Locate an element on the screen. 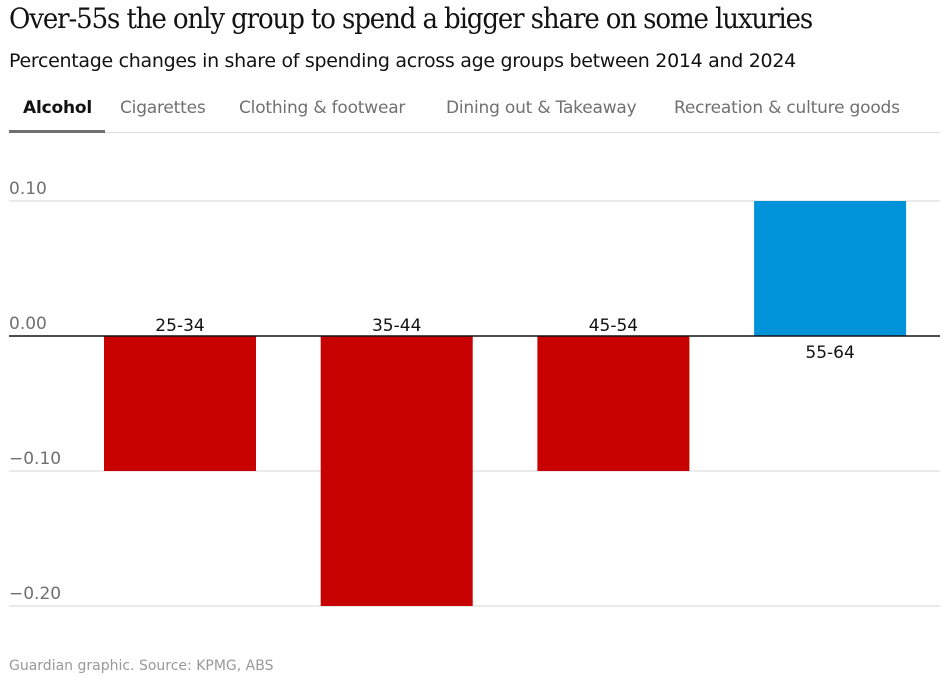 This screenshot has height=682, width=951. category-label: 25-34 is located at coordinates (179, 326).